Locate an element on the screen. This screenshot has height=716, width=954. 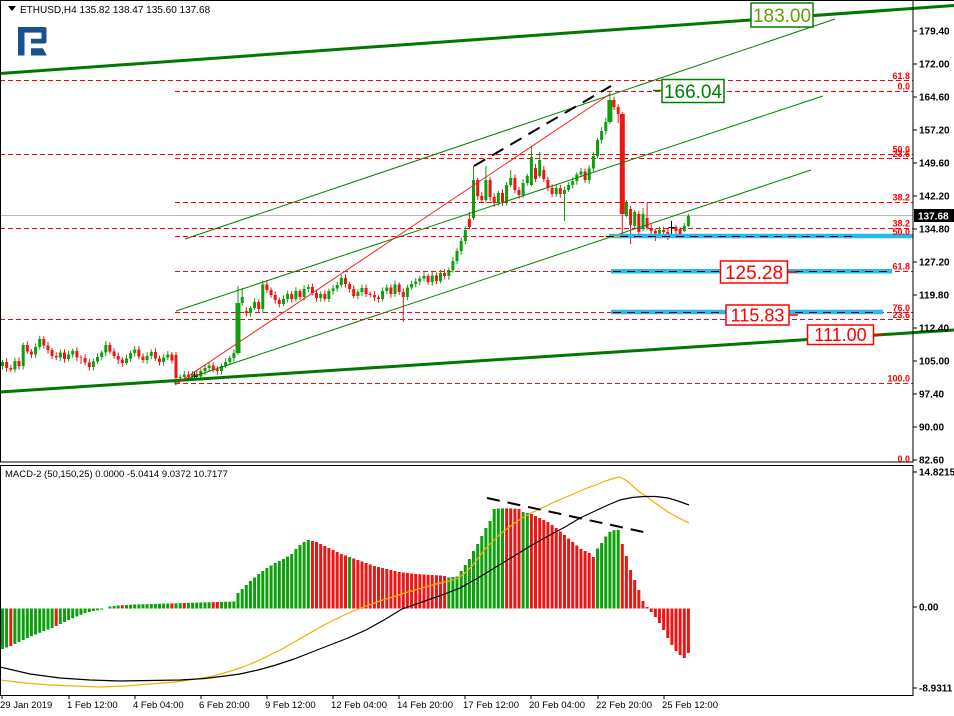
svg-text:ETHUSD,H4 135.82 138.47 135.6: ETHUSD,H4 135.82 138.47 135.60 137.68 is located at coordinates (115, 10).